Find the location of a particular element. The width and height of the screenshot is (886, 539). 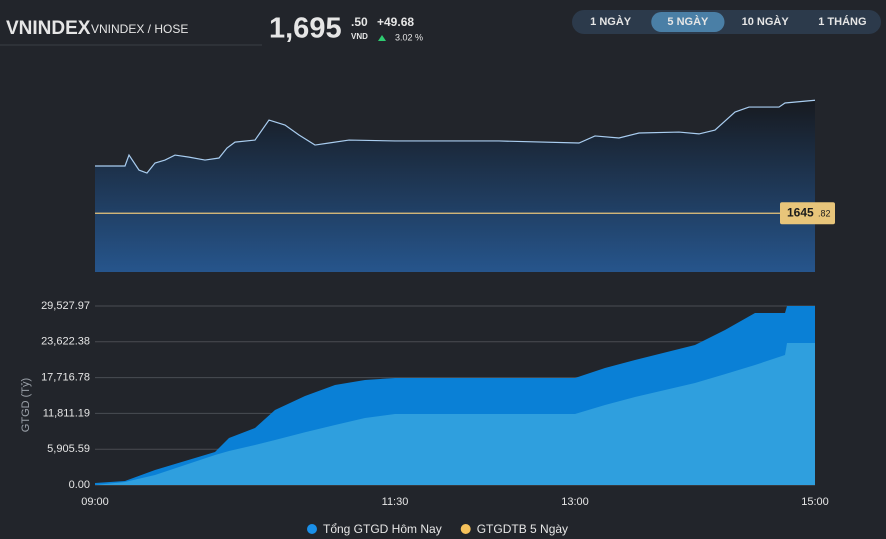

y-tick-label: 5,905.59 is located at coordinates (68, 449).